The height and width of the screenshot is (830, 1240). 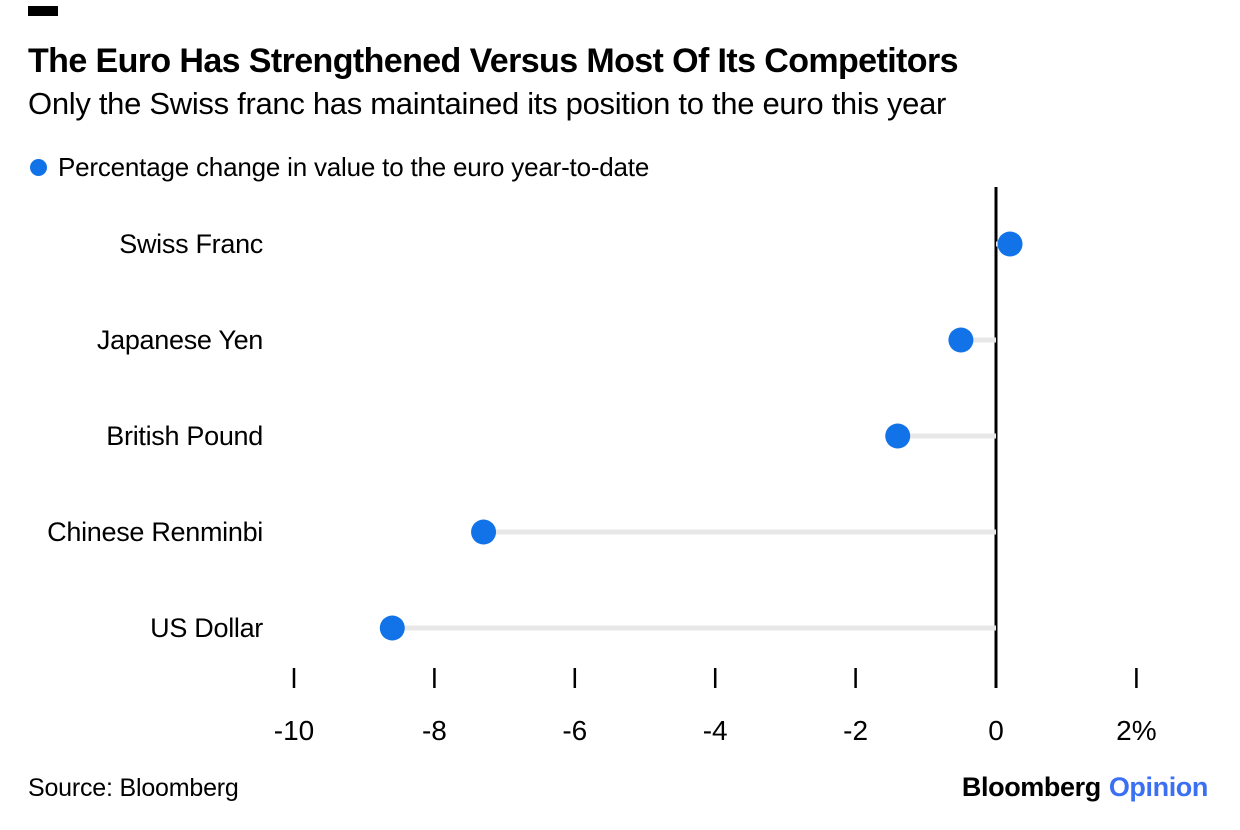 What do you see at coordinates (155, 532) in the screenshot?
I see `category-label: Chinese Renminbi` at bounding box center [155, 532].